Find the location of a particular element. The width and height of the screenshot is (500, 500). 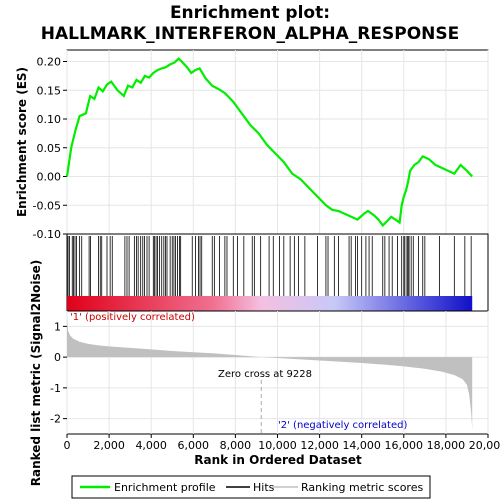

es-y-axis-label: Enrichment score (ES) is located at coordinates (22, 142).